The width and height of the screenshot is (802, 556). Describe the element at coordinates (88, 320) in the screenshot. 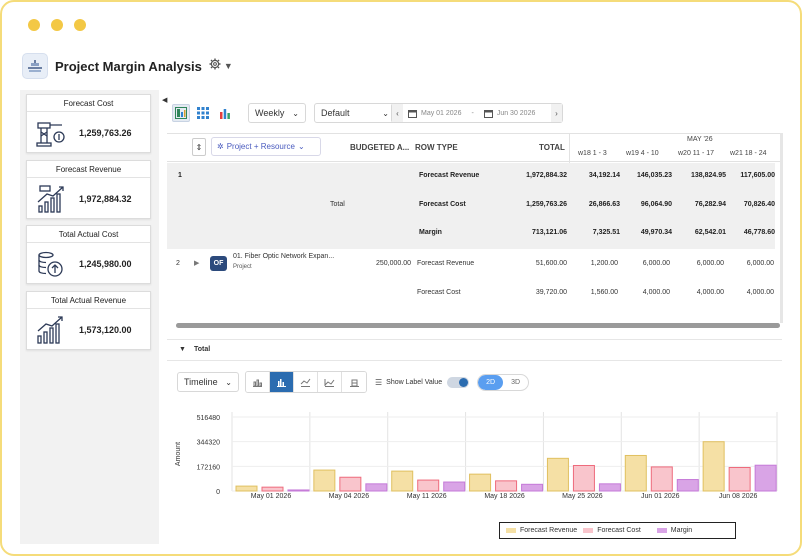

I see `kpi-card-total-actual-revenue: Total Actual Revenue 1,573,120.00` at that location.